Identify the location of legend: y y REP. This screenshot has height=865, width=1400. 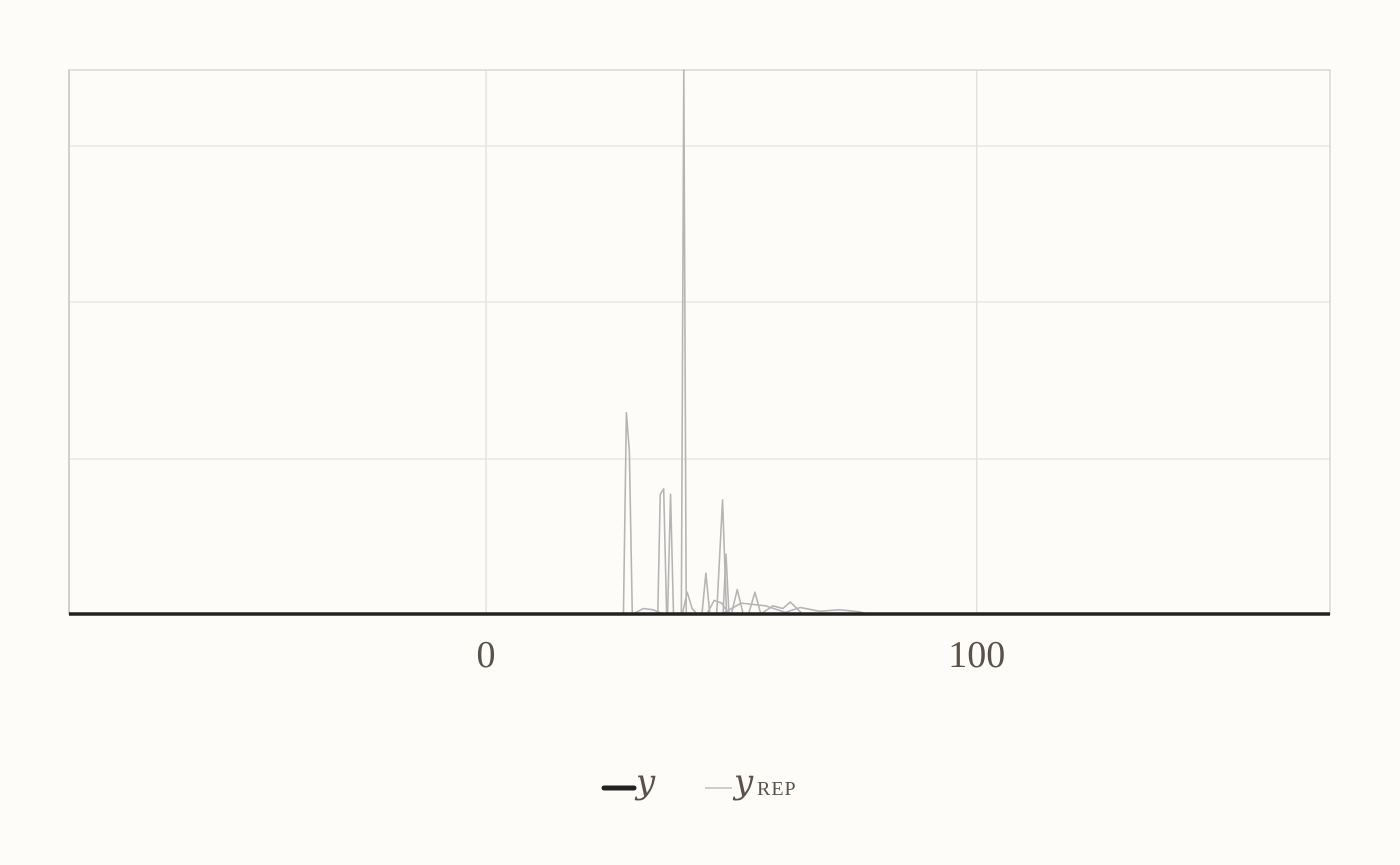
(699, 782).